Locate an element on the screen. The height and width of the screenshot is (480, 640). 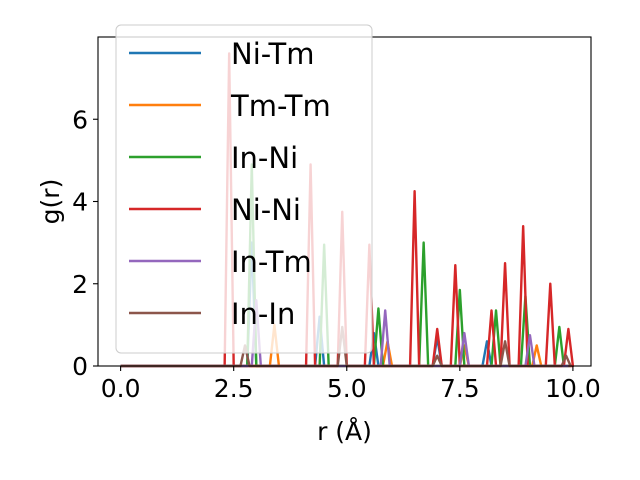
y-tick-label: 6 is located at coordinates (80, 119).